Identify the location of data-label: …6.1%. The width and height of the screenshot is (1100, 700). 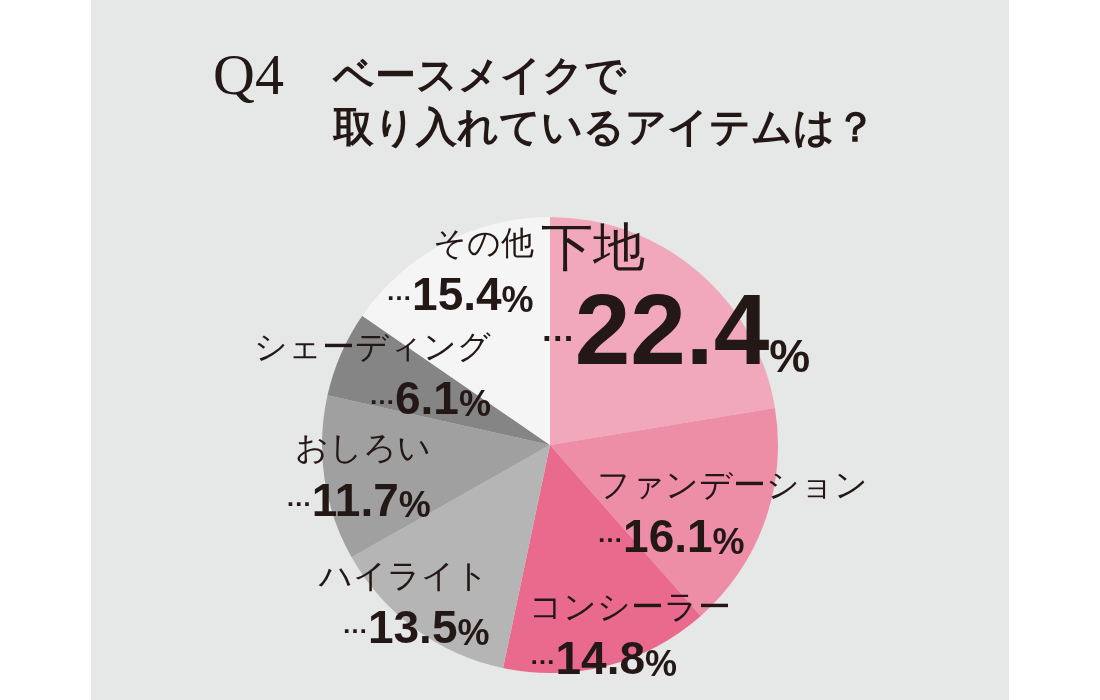
(429, 398).